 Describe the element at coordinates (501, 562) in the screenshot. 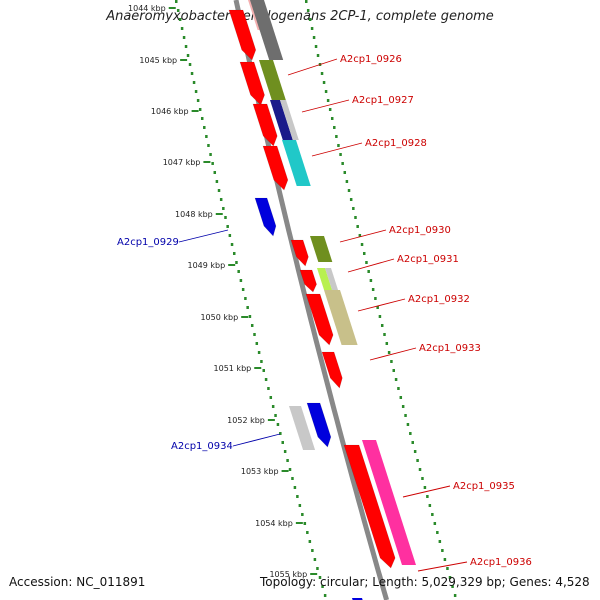

I see `gene-label-a2cp1-0936: A2cp1_0936` at that location.